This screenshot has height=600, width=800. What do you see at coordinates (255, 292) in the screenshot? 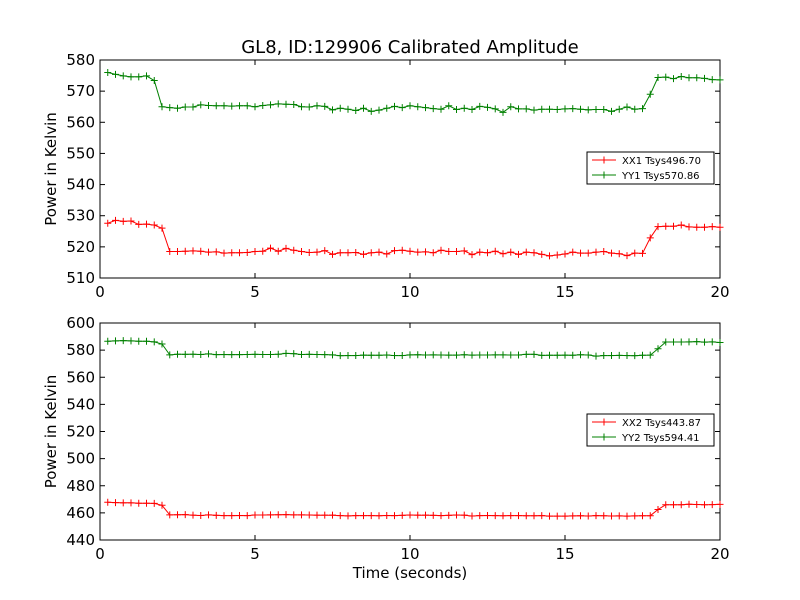
I see `x-tick-label: 5` at bounding box center [255, 292].